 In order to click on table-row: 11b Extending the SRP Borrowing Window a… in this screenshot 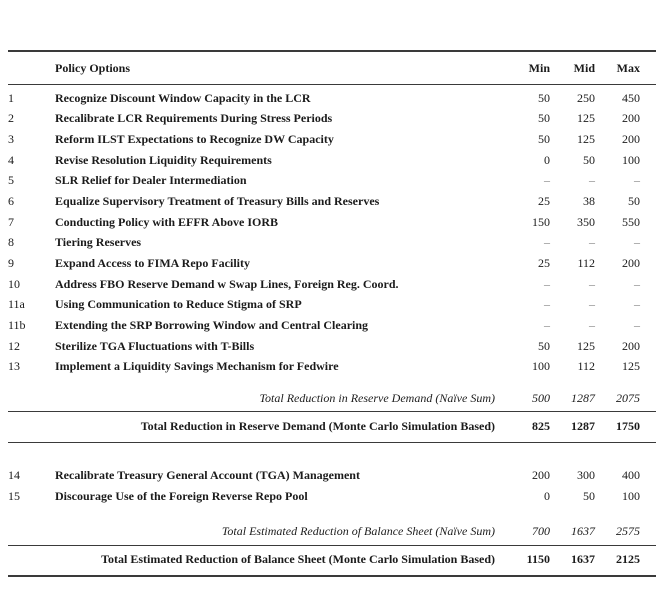, I will do `click(332, 325)`.